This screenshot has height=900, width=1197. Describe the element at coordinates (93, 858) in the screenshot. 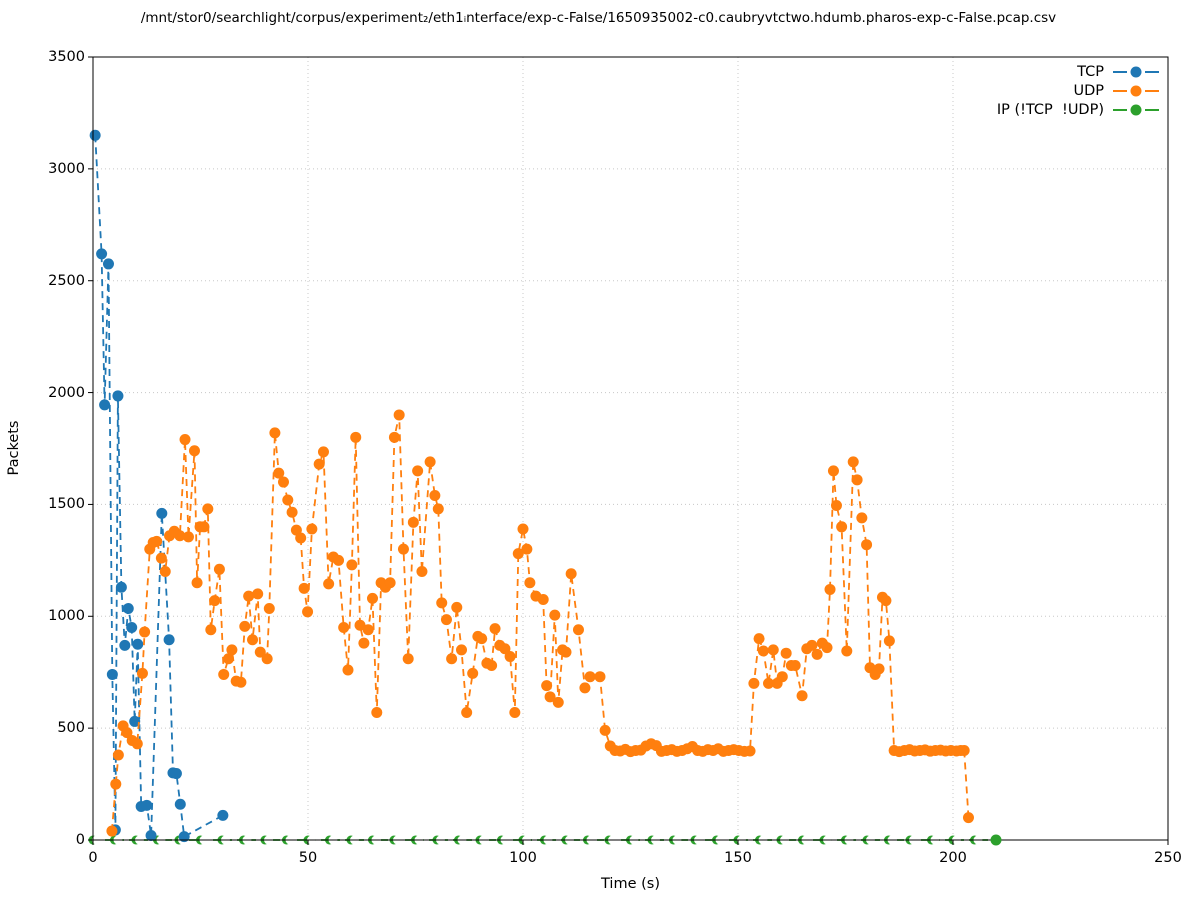

I see `x-tick-label: 0` at that location.